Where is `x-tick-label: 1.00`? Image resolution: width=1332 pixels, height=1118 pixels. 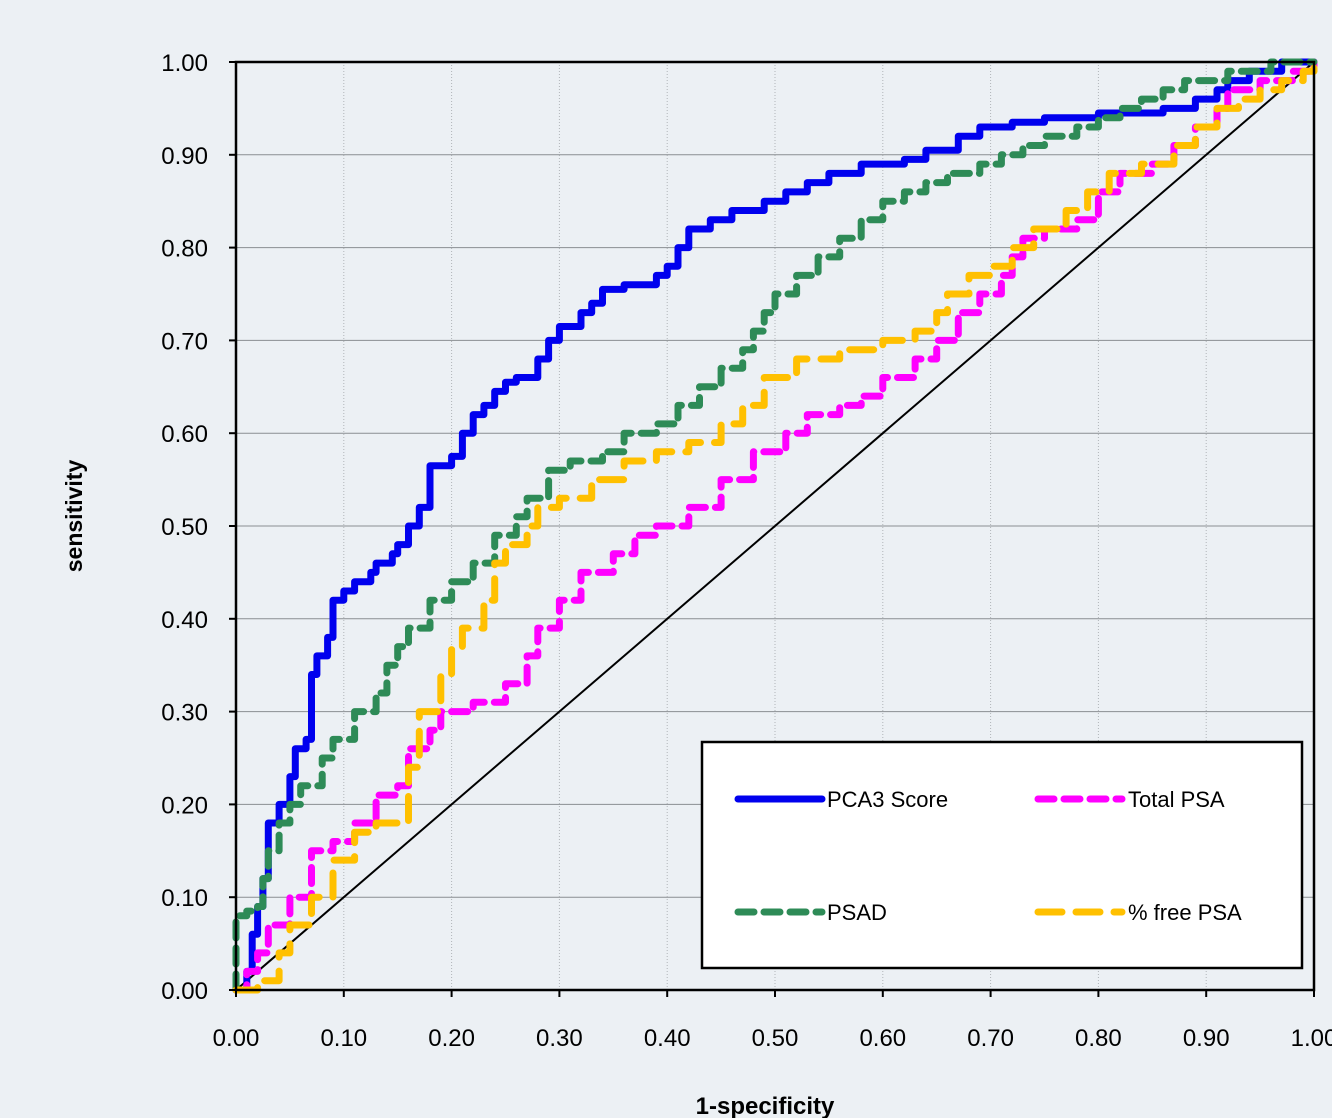 x-tick-label: 1.00 is located at coordinates (1311, 1038).